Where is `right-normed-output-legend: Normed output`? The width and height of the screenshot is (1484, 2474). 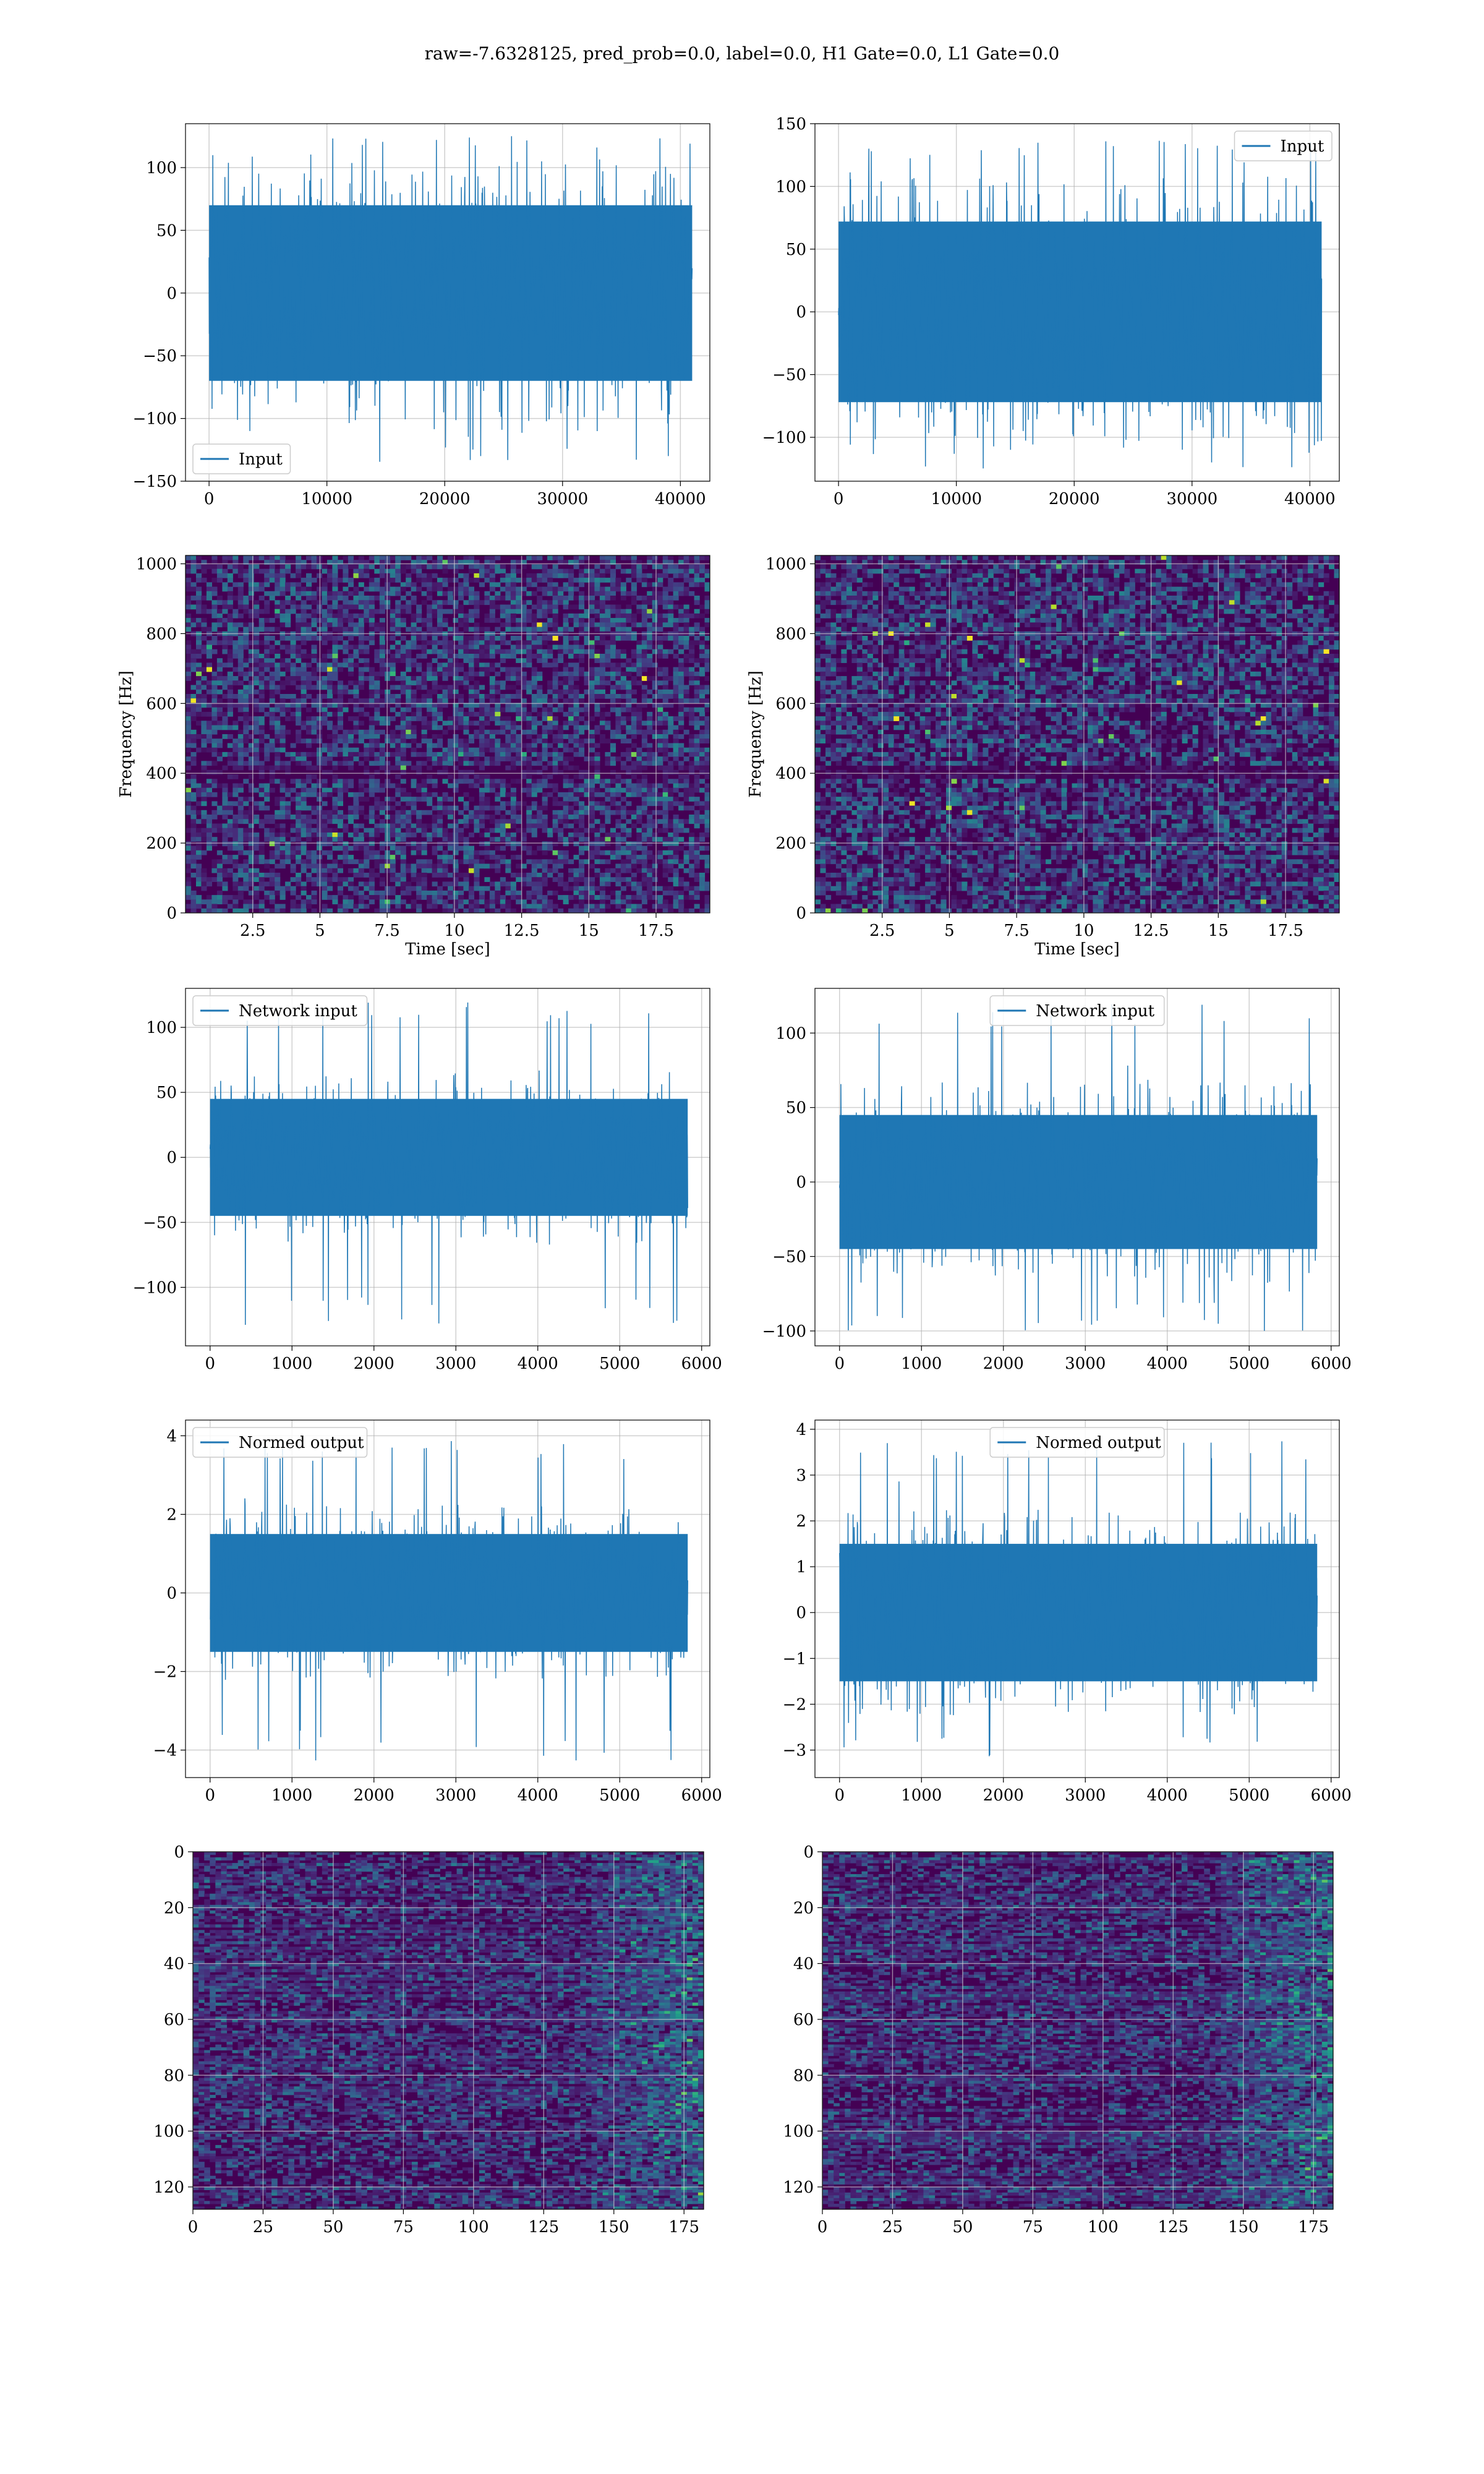 right-normed-output-legend: Normed output is located at coordinates (1077, 1442).